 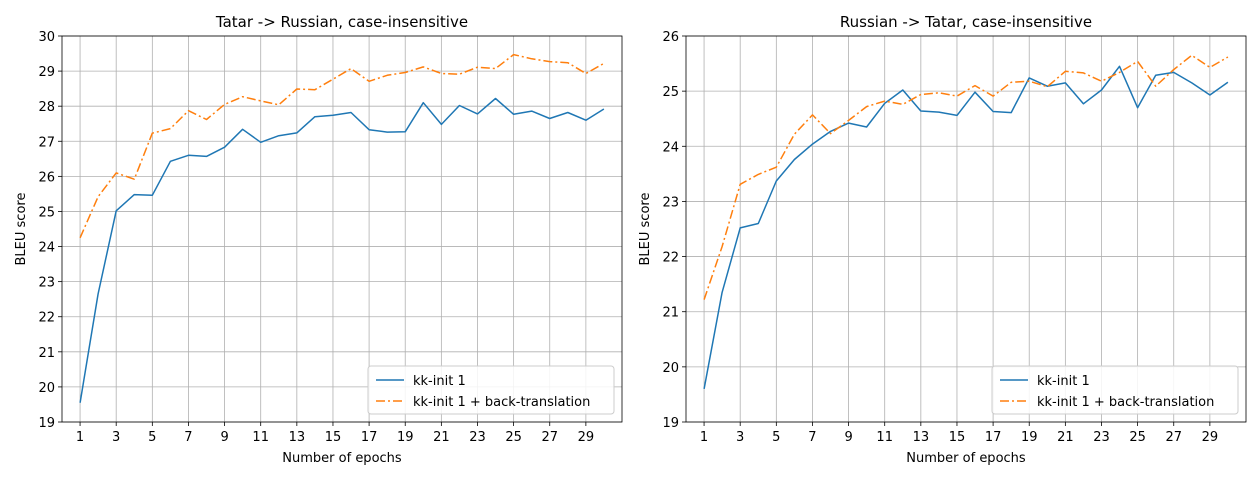 What do you see at coordinates (405, 437) in the screenshot?
I see `x-tick-label: 19` at bounding box center [405, 437].